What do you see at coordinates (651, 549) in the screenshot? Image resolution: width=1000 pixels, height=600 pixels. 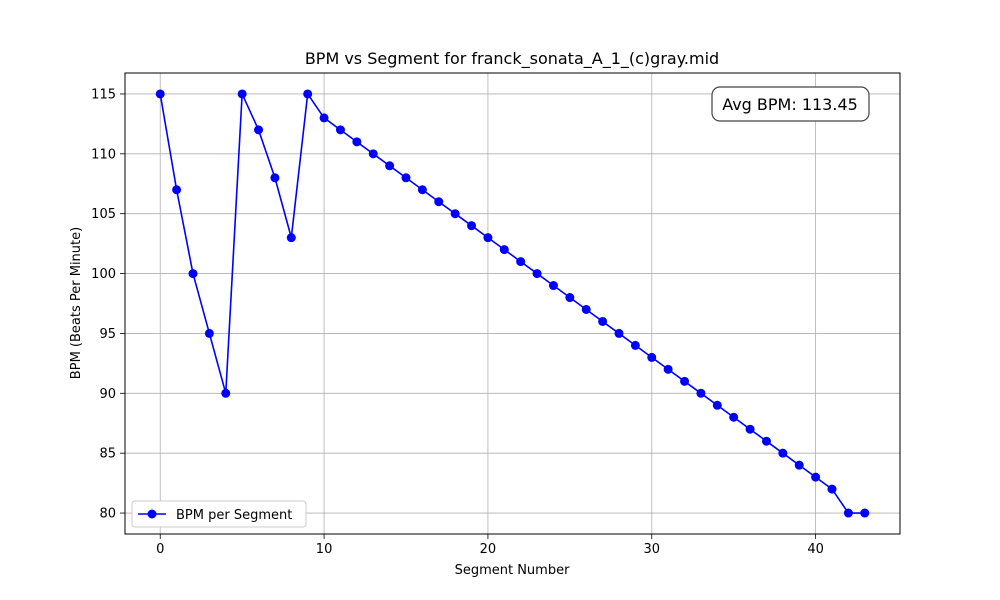 I see `x-tick-label: 30` at bounding box center [651, 549].